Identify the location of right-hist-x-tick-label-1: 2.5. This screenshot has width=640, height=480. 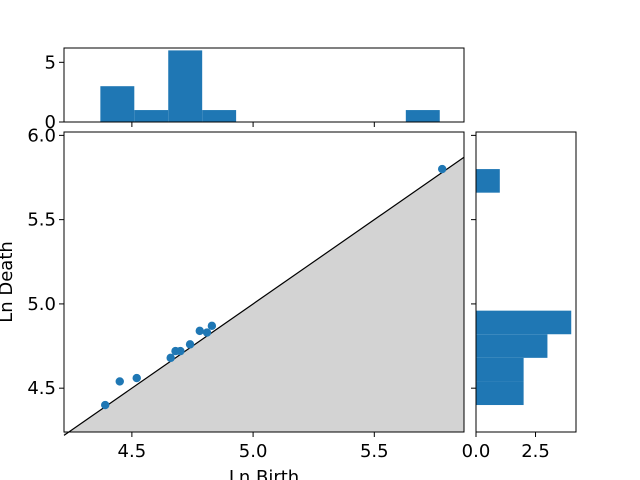
(535, 451).